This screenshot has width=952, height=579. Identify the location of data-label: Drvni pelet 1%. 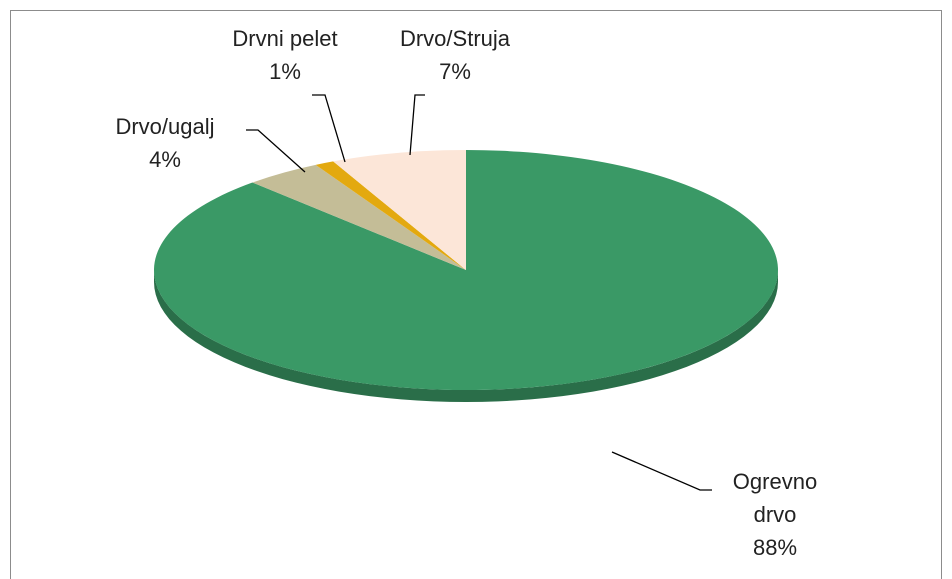
(285, 55).